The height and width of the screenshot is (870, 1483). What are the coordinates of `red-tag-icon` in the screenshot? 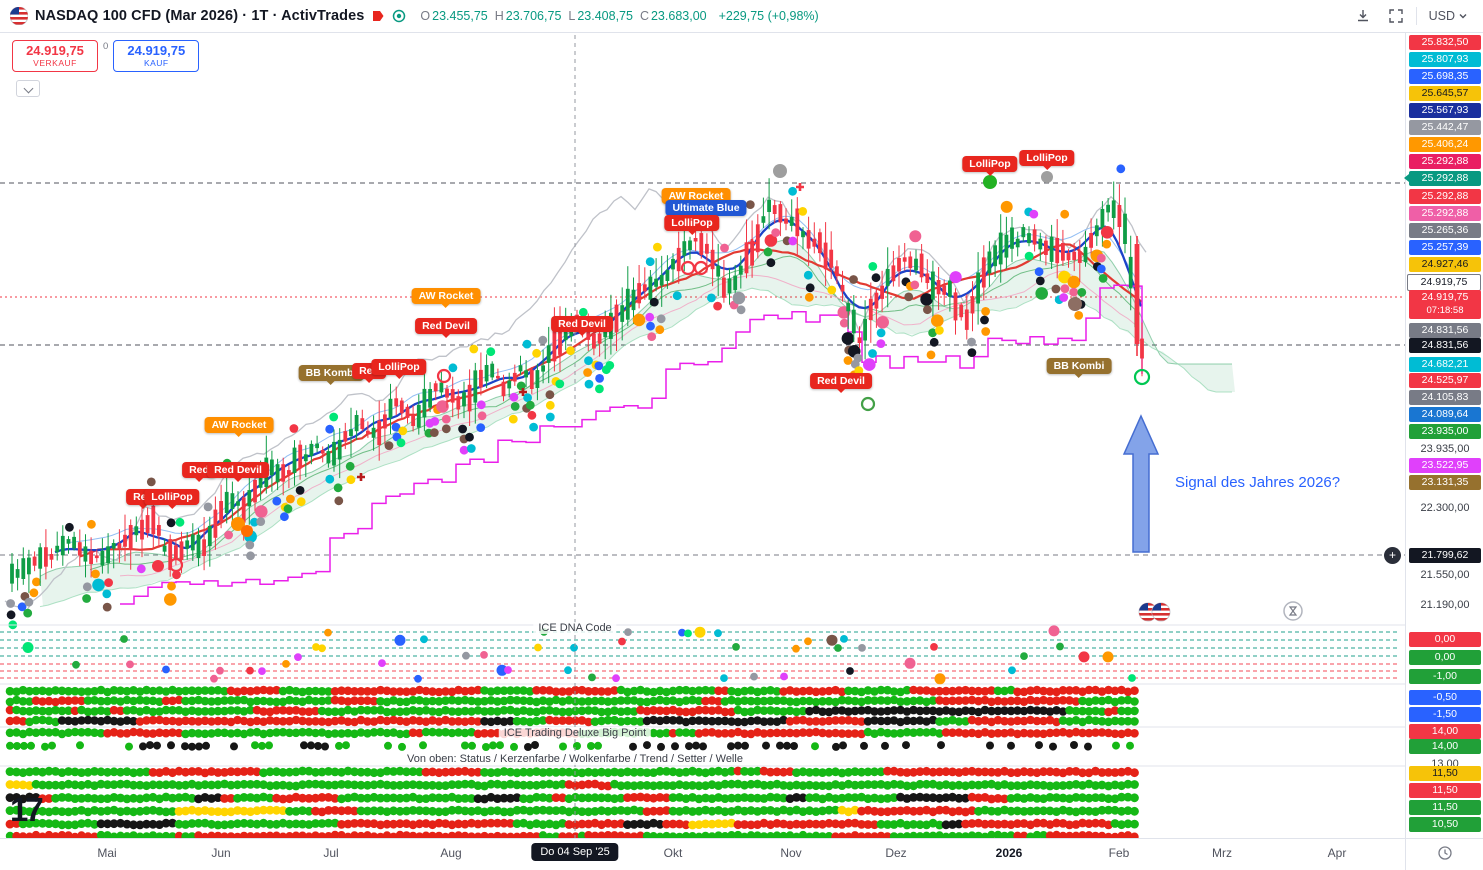 It's located at (378, 16).